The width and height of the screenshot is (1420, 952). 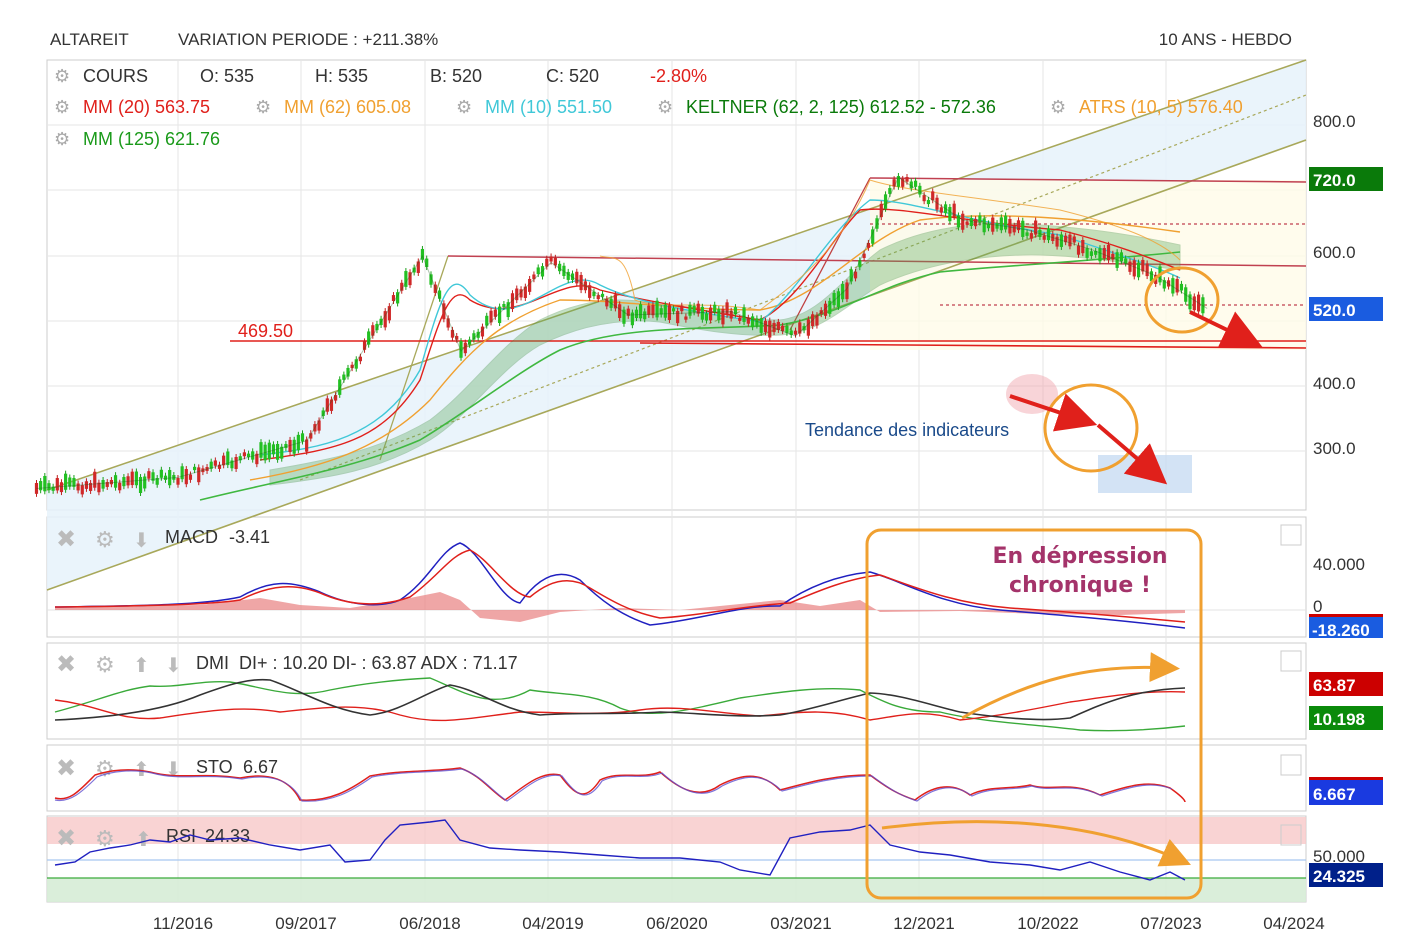 I want to click on period-label: 10 ANS - HEBDO, so click(x=1225, y=39).